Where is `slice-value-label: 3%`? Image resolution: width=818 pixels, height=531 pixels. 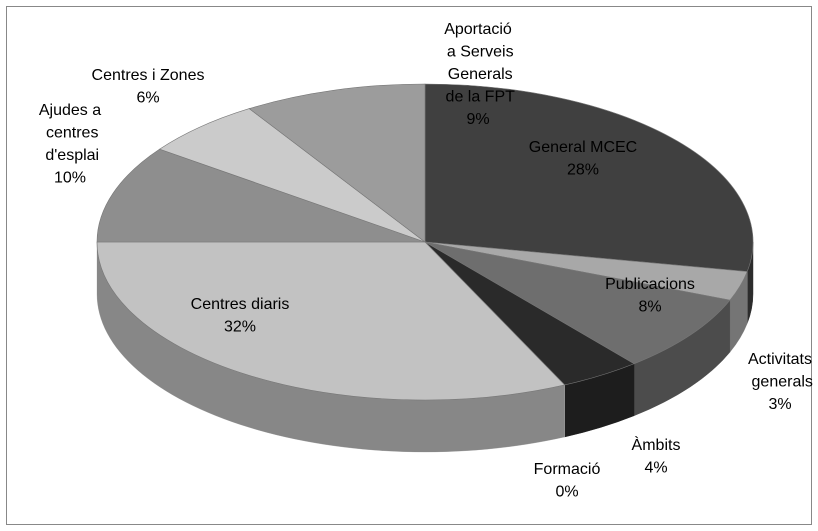 slice-value-label: 3% is located at coordinates (779, 404).